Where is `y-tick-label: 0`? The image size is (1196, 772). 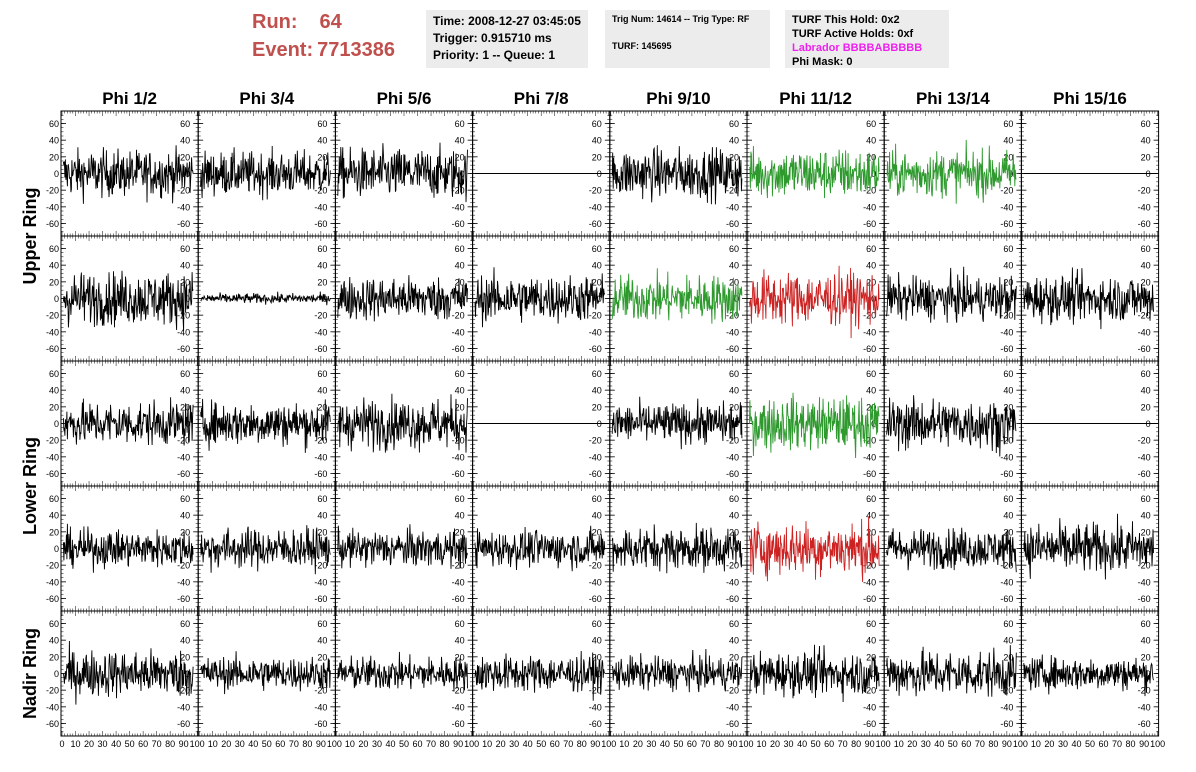
y-tick-label: 0 is located at coordinates (56, 424).